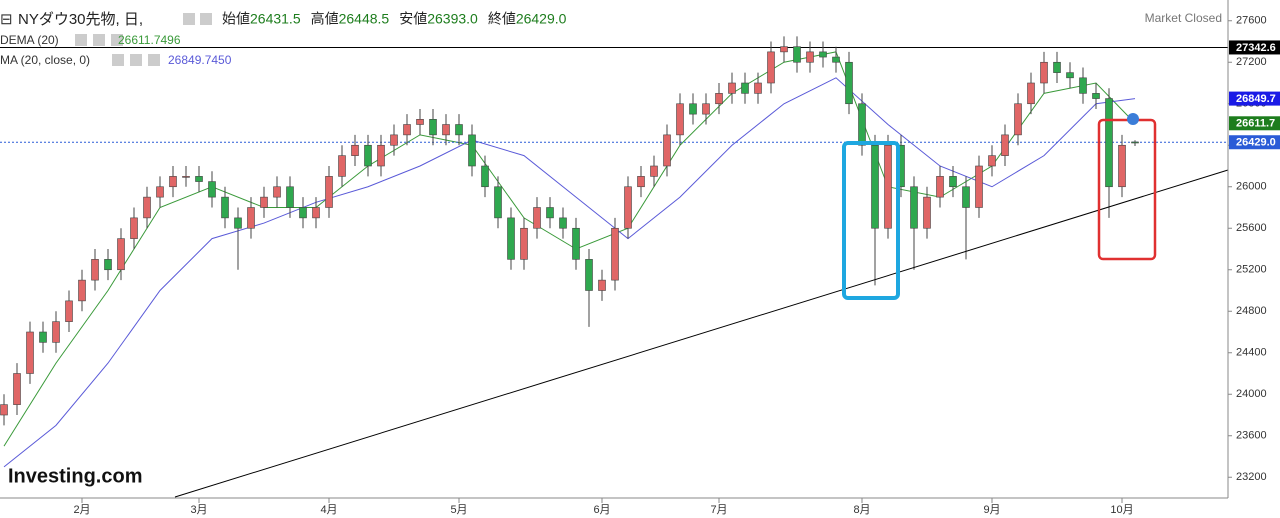 Image resolution: width=1280 pixels, height=518 pixels. I want to click on x-tick-label: 8月, so click(861, 510).